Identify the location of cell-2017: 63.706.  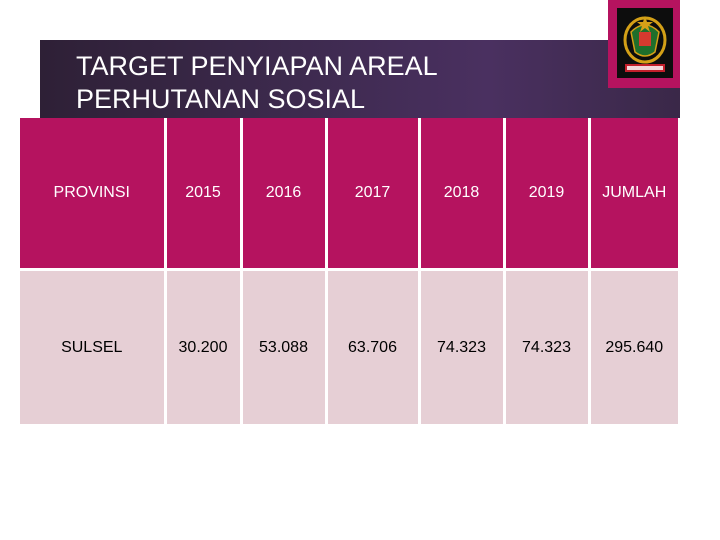
(373, 346).